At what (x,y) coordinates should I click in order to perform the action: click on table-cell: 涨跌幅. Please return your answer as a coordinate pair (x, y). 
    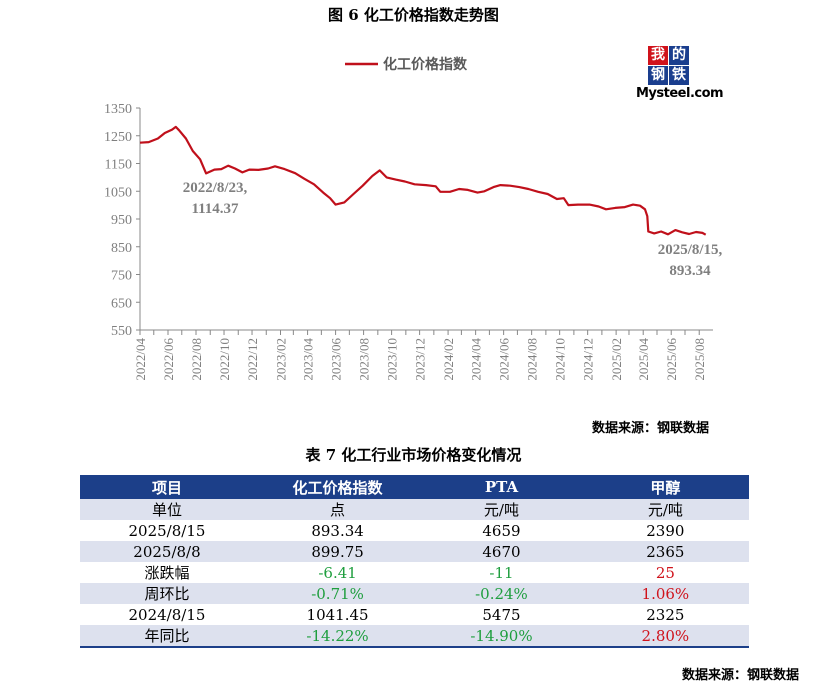
    Looking at the image, I should click on (167, 573).